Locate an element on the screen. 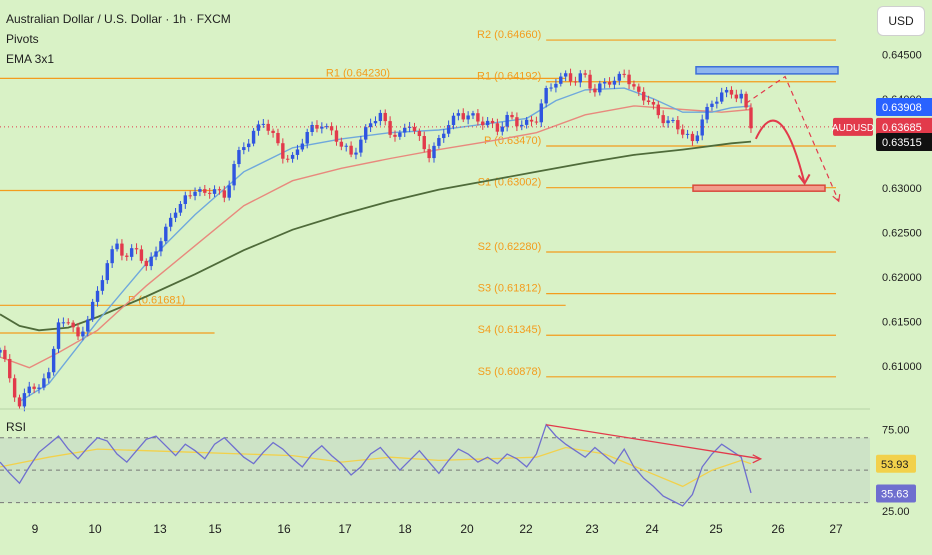  time-tick-label: 20 is located at coordinates (467, 529).